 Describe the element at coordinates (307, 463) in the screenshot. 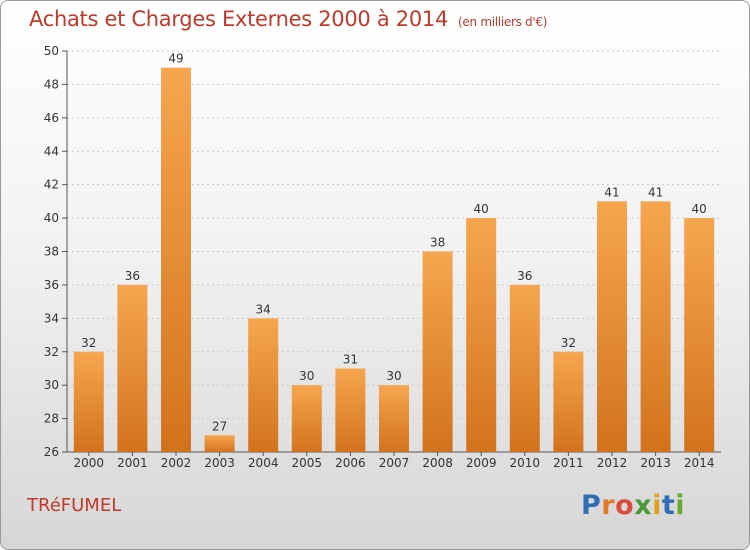

I see `x-tick-label: 2005` at that location.